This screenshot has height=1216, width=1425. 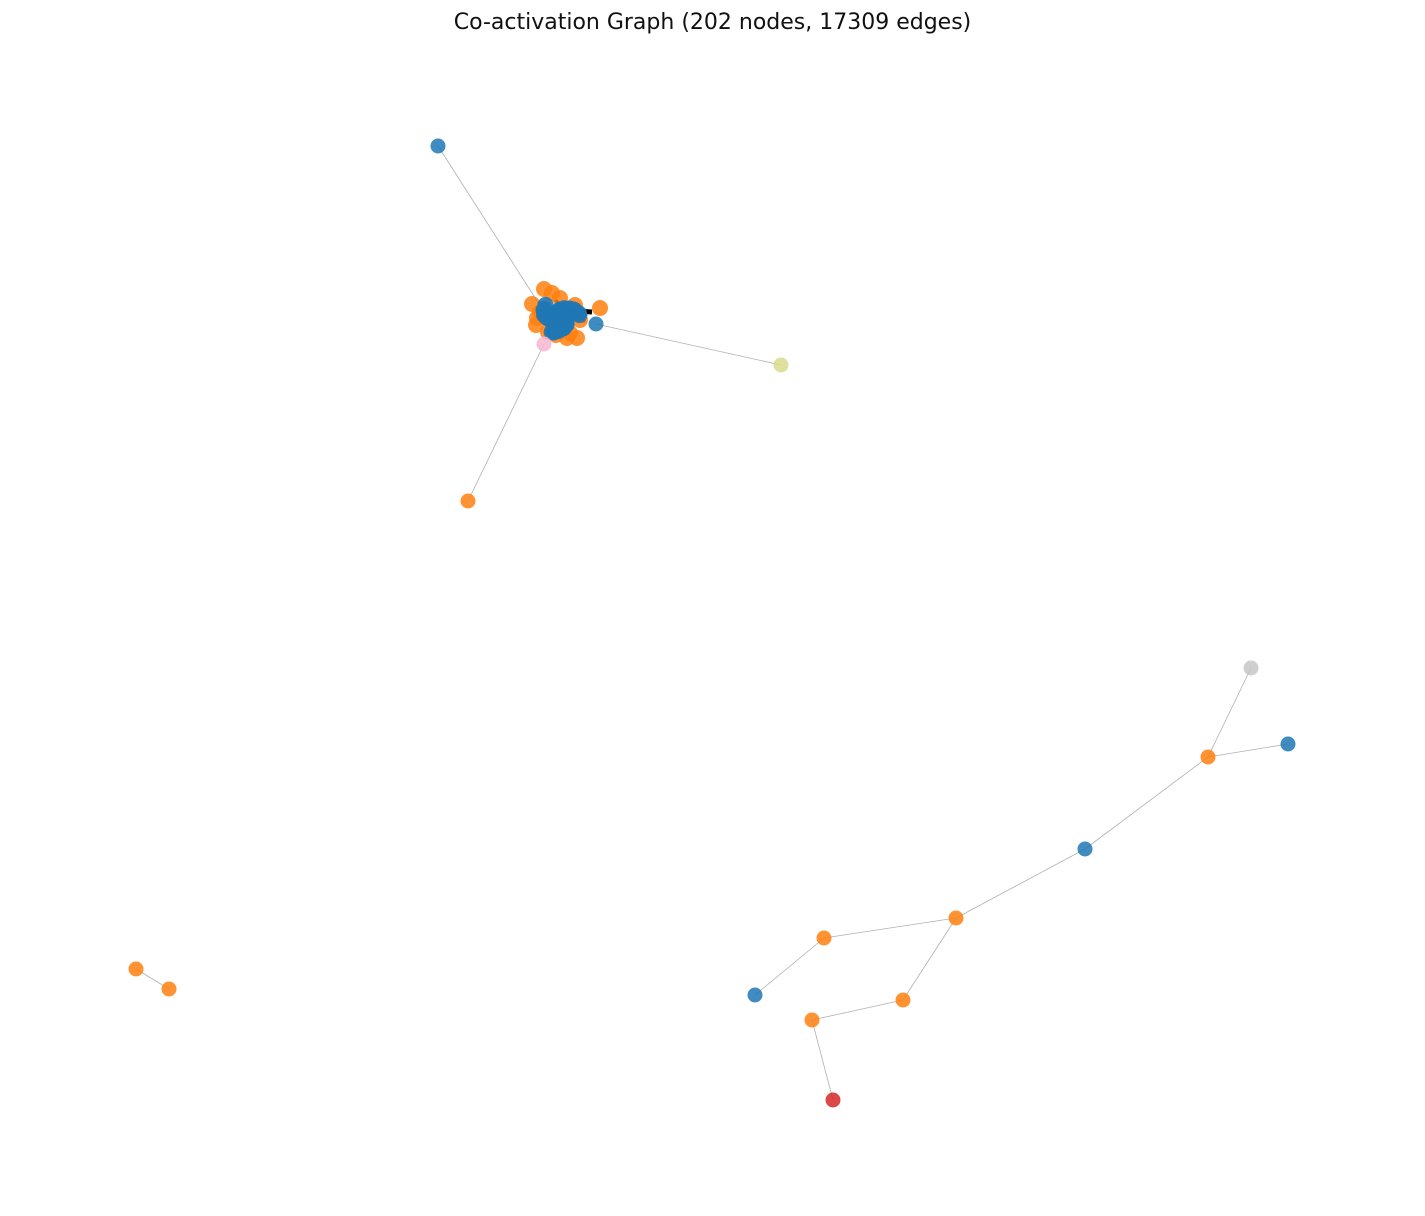 I want to click on dense-cluster, so click(x=566, y=313).